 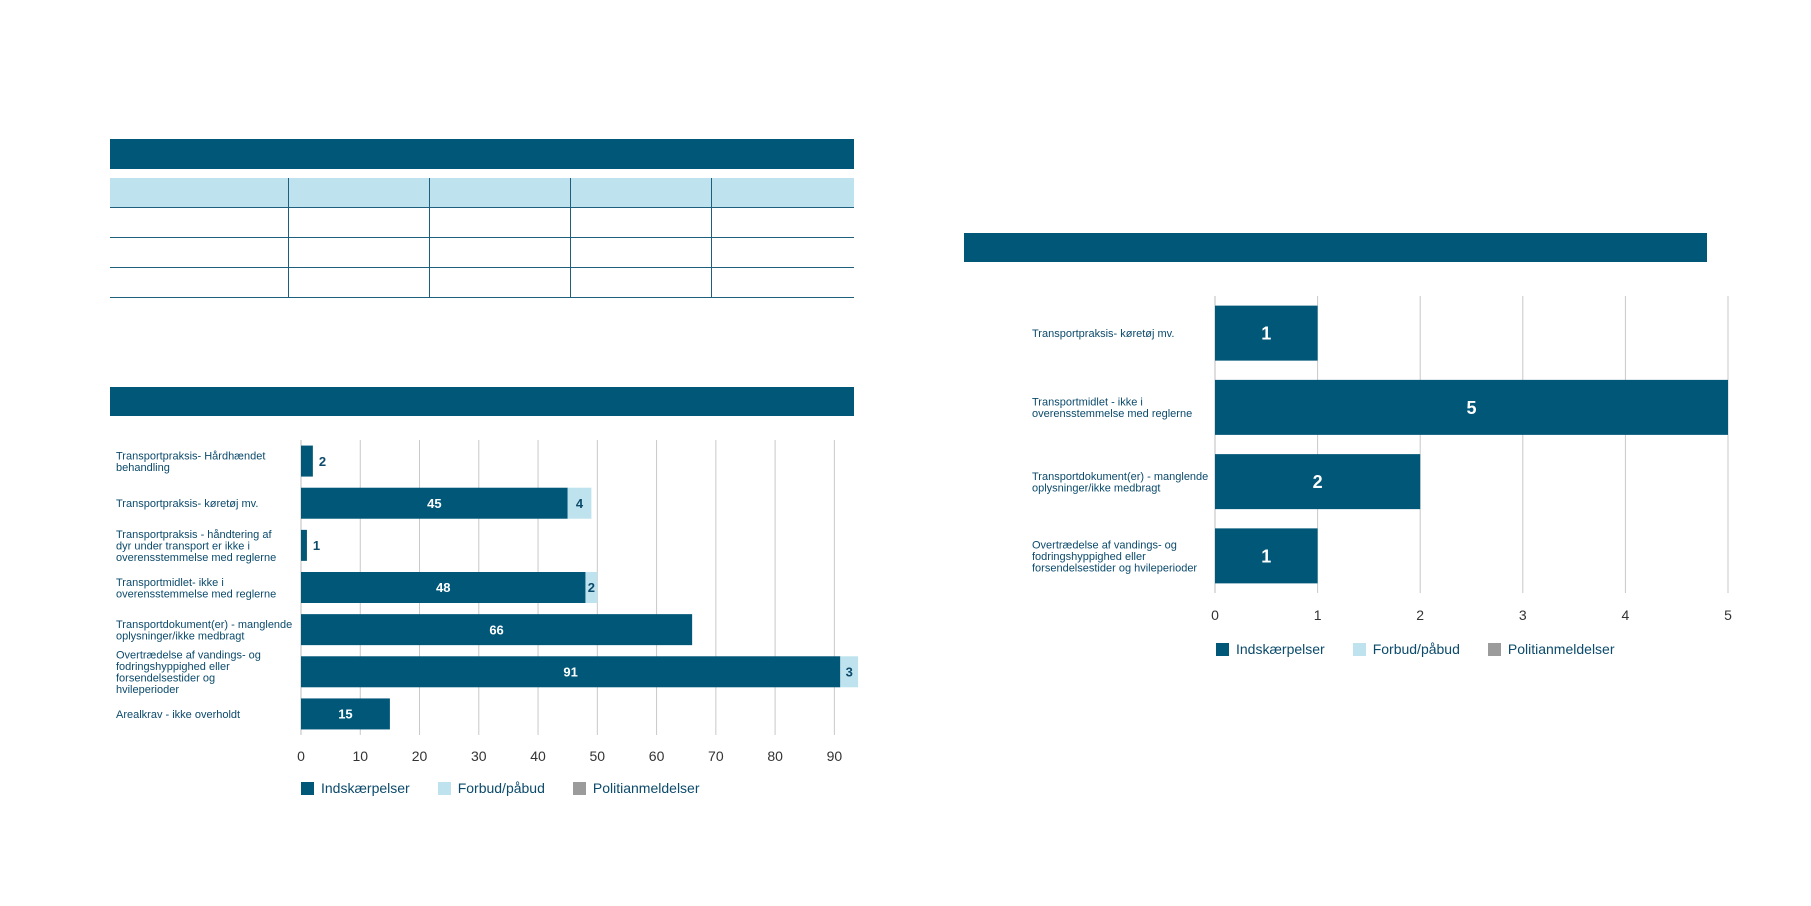 I want to click on x-tick-label: 20, so click(x=420, y=756).